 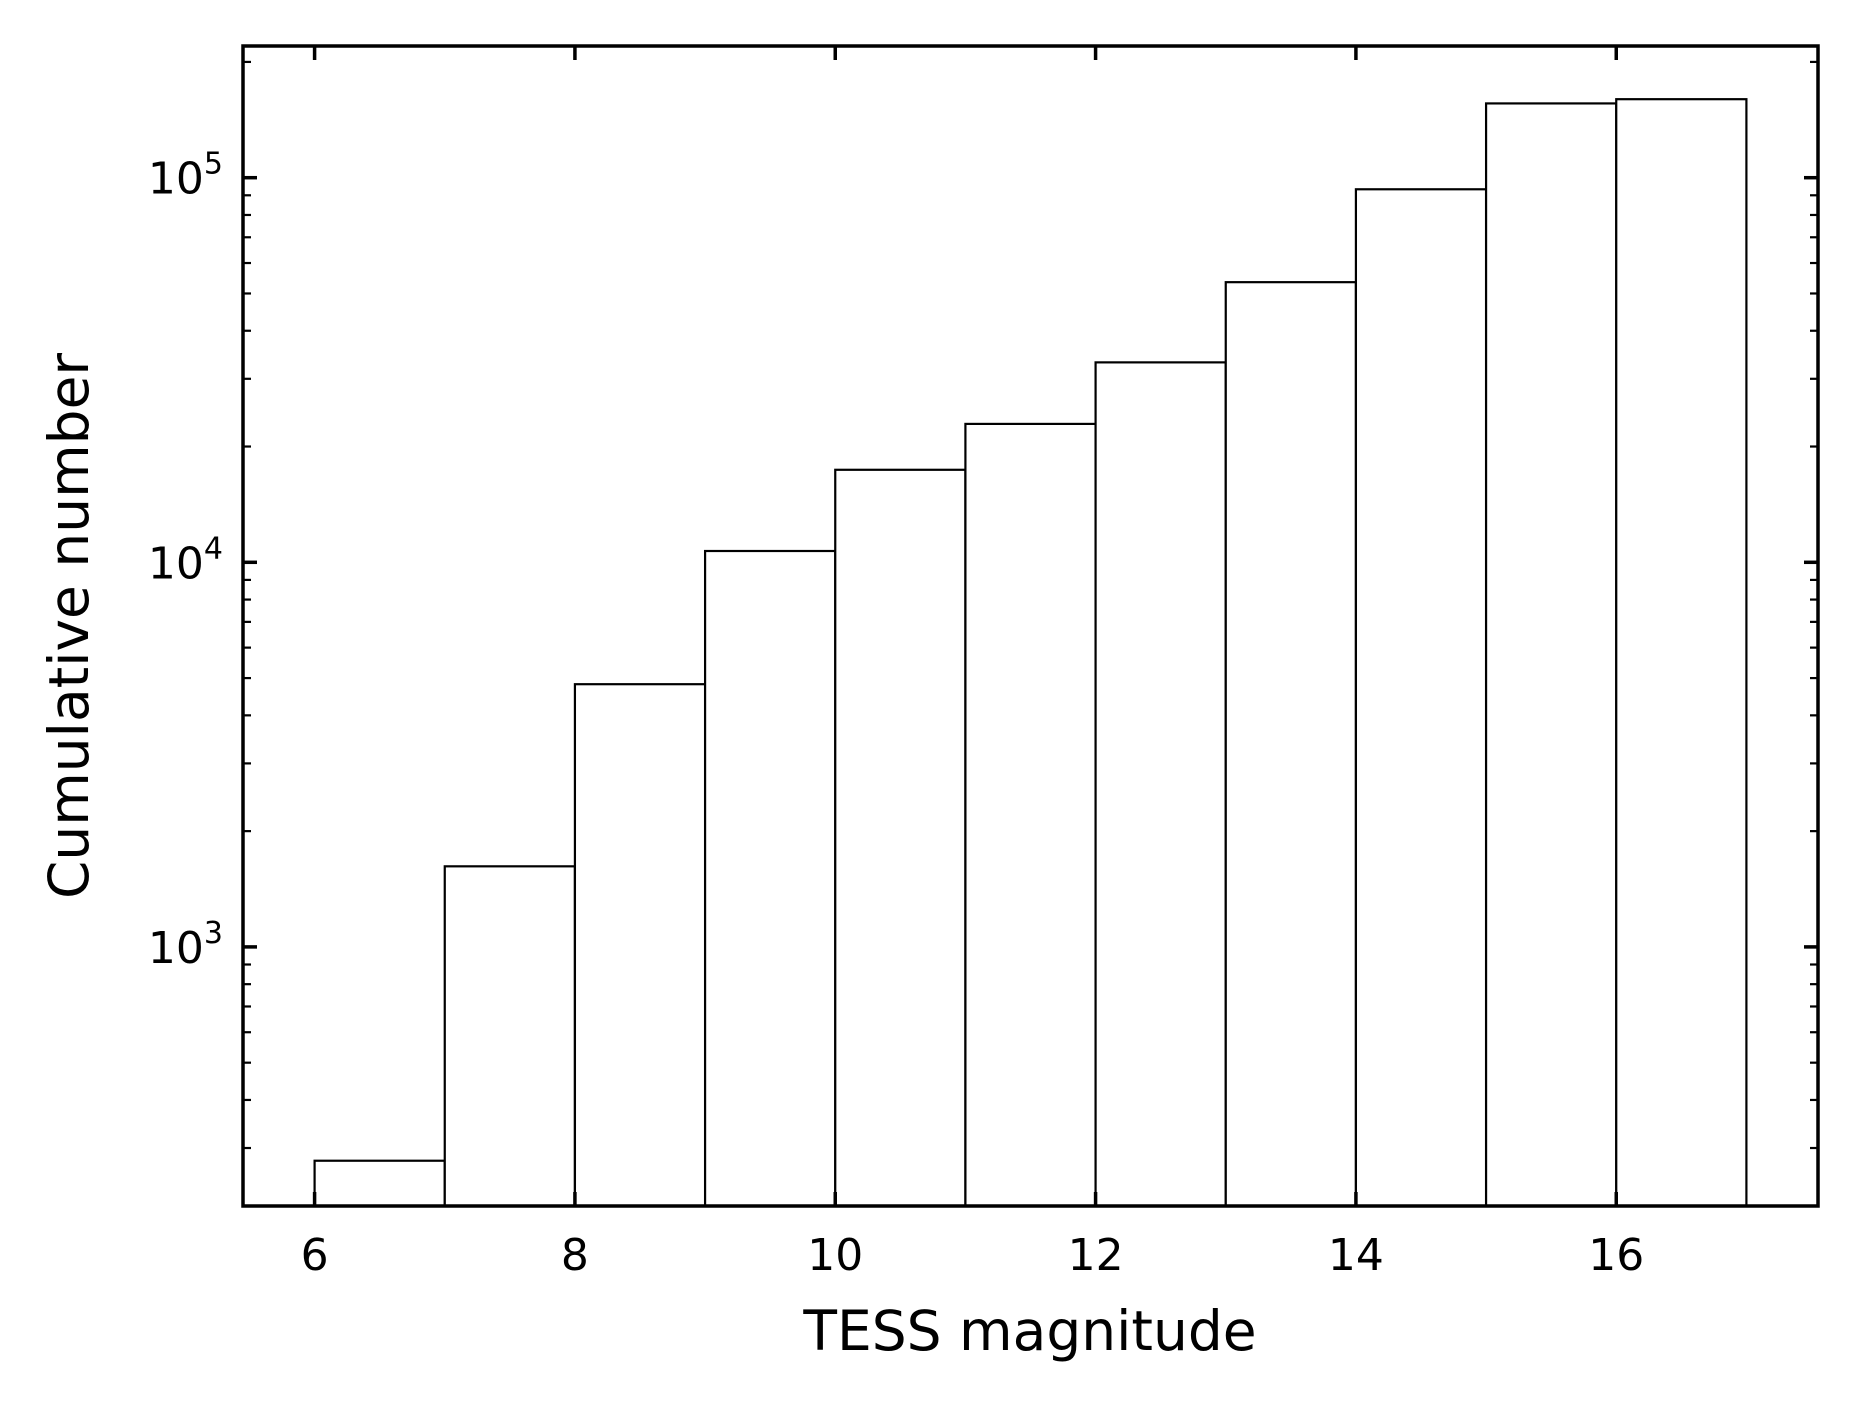 I want to click on y-axis-label: Cumulative number, so click(x=69, y=626).